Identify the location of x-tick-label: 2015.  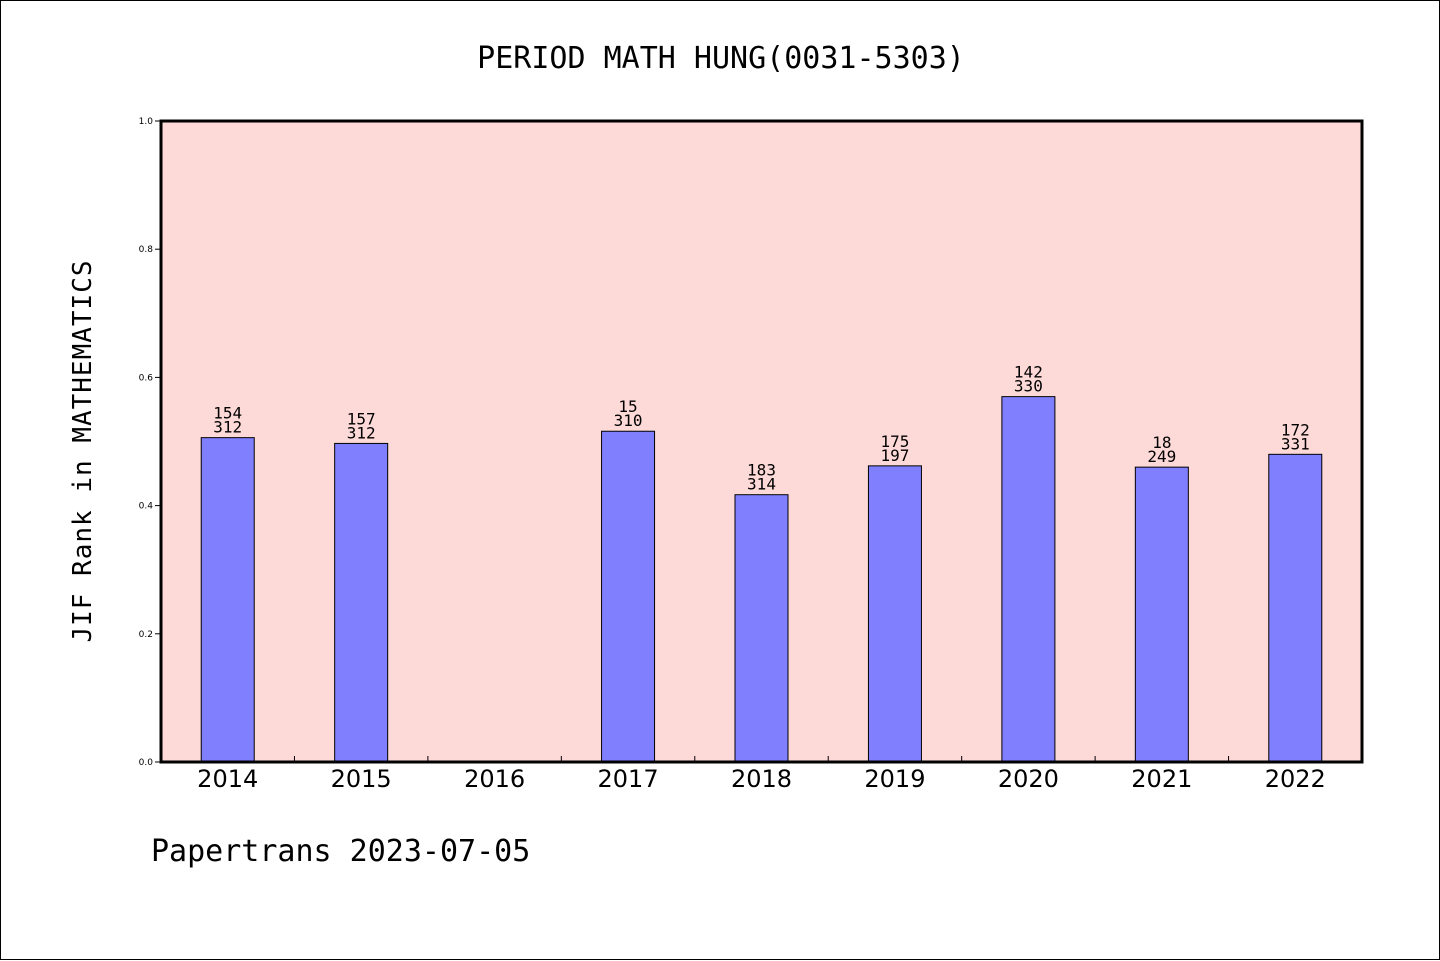
(361, 779).